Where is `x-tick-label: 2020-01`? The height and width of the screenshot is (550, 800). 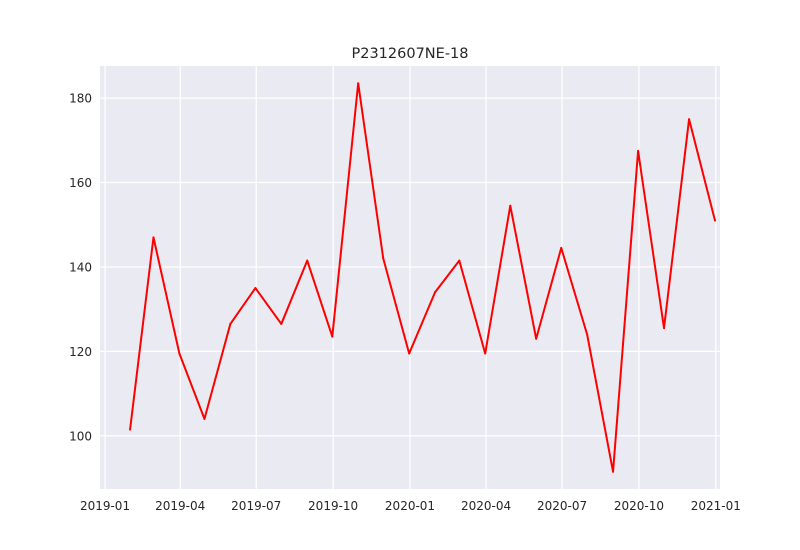 x-tick-label: 2020-01 is located at coordinates (410, 506).